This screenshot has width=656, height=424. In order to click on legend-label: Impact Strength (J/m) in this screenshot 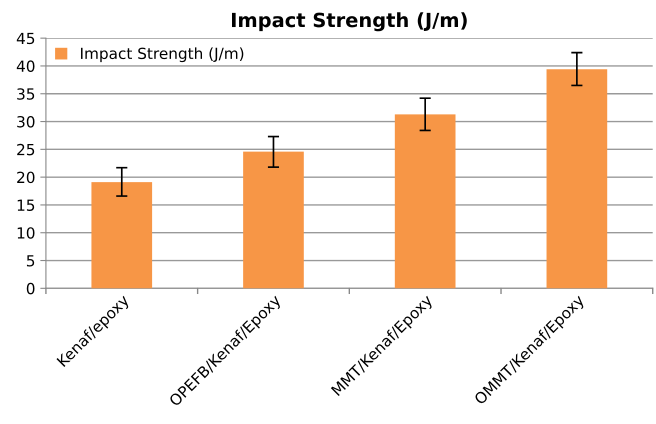, I will do `click(162, 54)`.